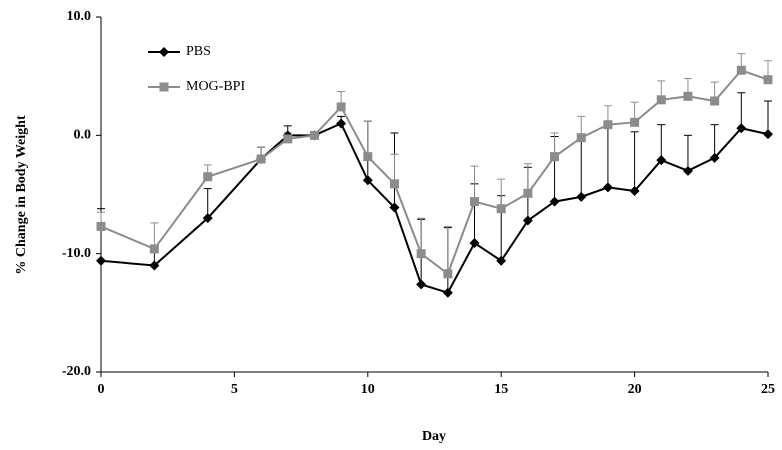 Image resolution: width=782 pixels, height=450 pixels. Describe the element at coordinates (434, 436) in the screenshot. I see `x-axis-title: Day` at that location.